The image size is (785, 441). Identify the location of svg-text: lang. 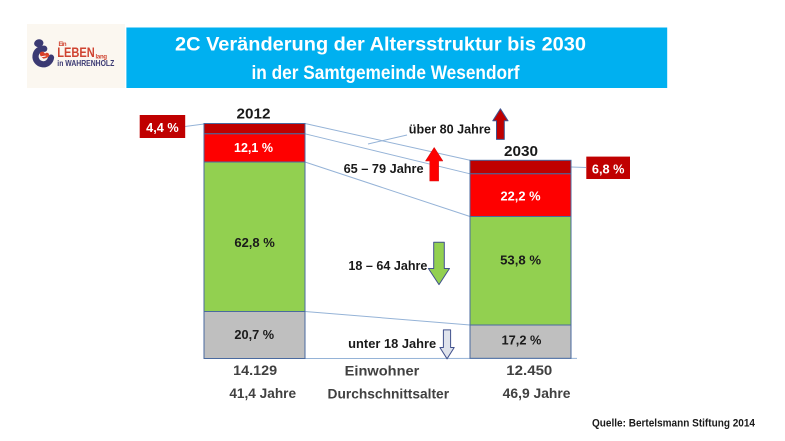
(102, 58).